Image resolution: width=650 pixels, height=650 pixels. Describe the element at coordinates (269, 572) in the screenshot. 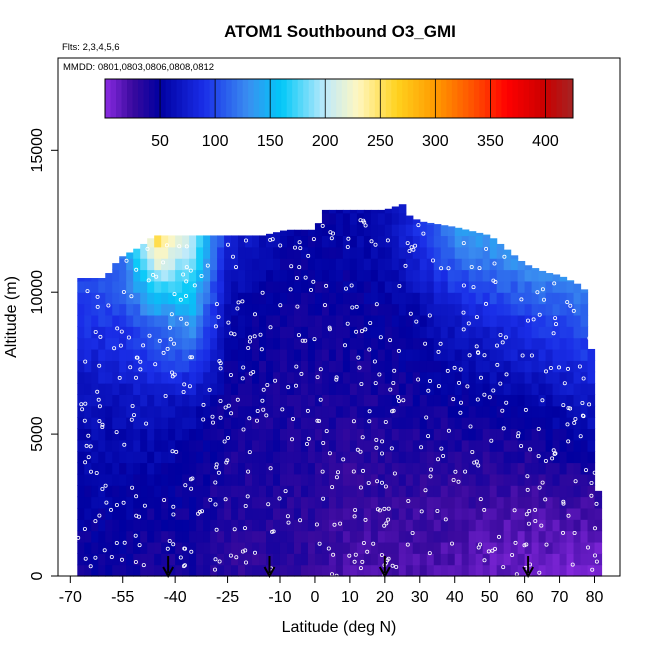

I see `flight-arrow-head` at that location.